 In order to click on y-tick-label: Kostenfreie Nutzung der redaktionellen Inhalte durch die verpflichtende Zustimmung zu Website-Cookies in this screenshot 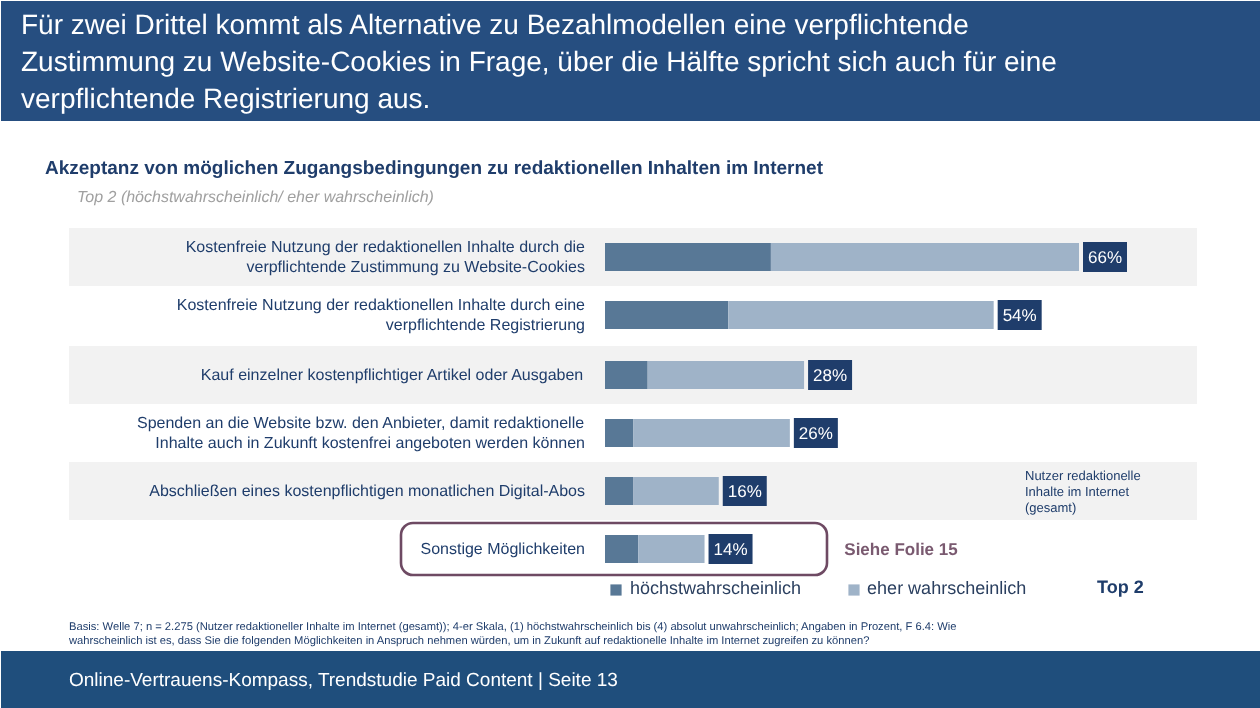, I will do `click(386, 257)`.